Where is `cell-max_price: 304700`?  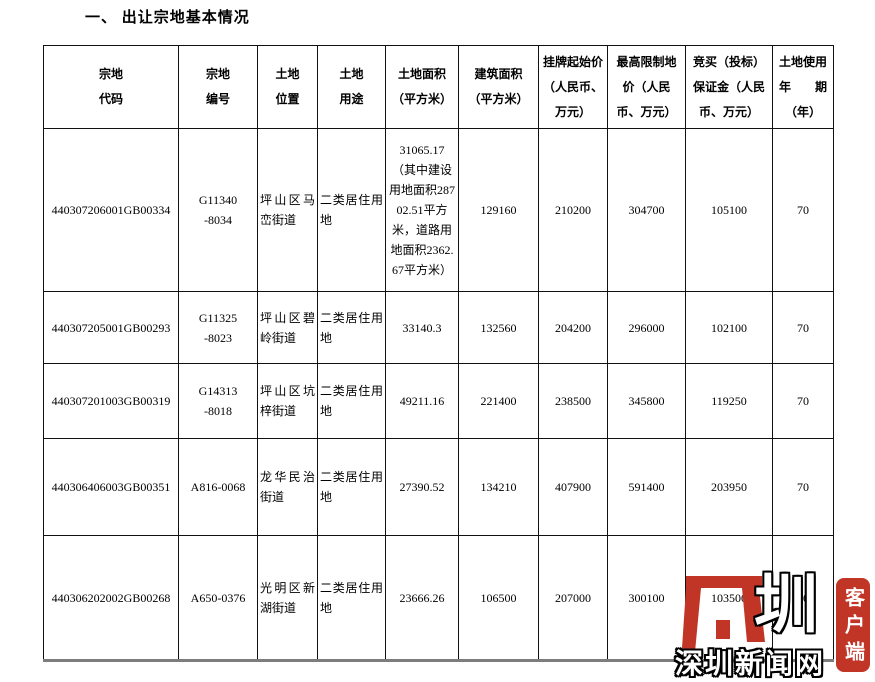
cell-max_price: 304700 is located at coordinates (646, 210).